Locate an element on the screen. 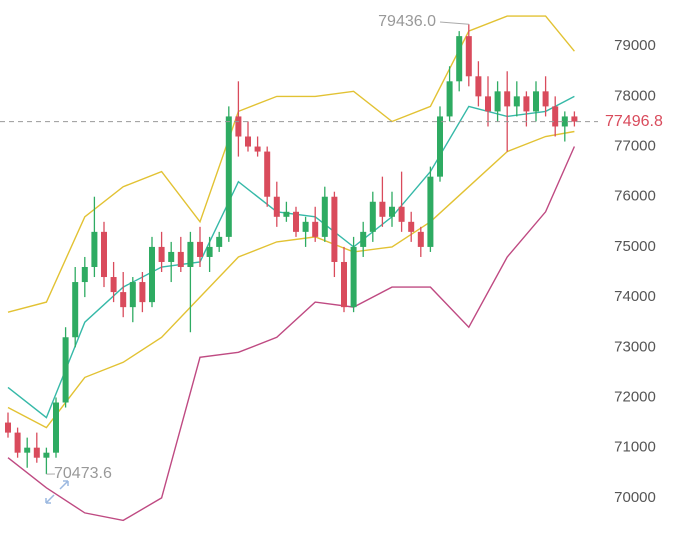  y-tick-label: 70000 is located at coordinates (635, 497).